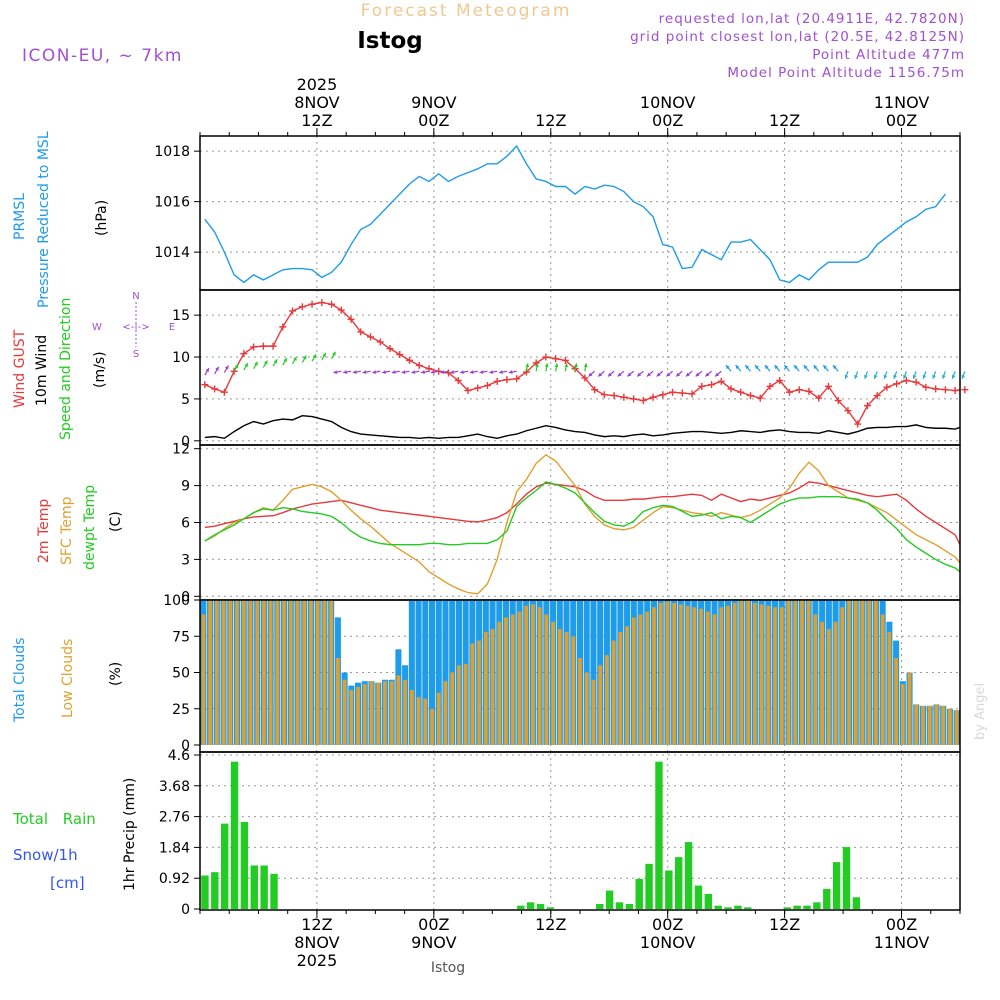 The image size is (1000, 1000). I want to click on compass-east: E, so click(172, 327).